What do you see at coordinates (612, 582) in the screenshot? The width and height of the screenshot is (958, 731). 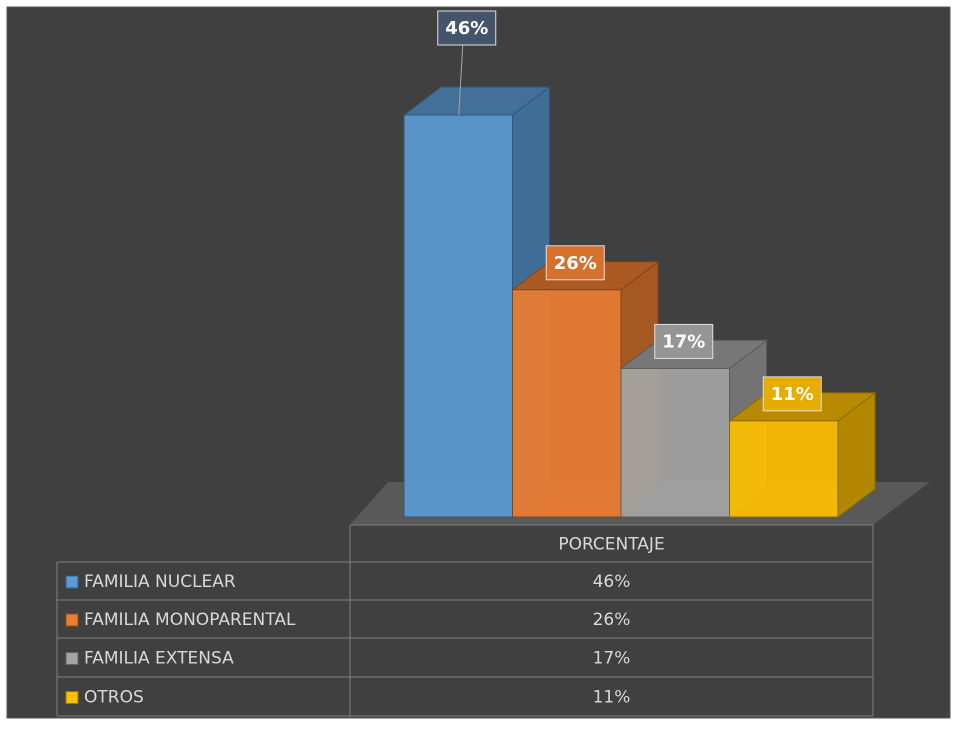 I see `table-value: 46%` at bounding box center [612, 582].